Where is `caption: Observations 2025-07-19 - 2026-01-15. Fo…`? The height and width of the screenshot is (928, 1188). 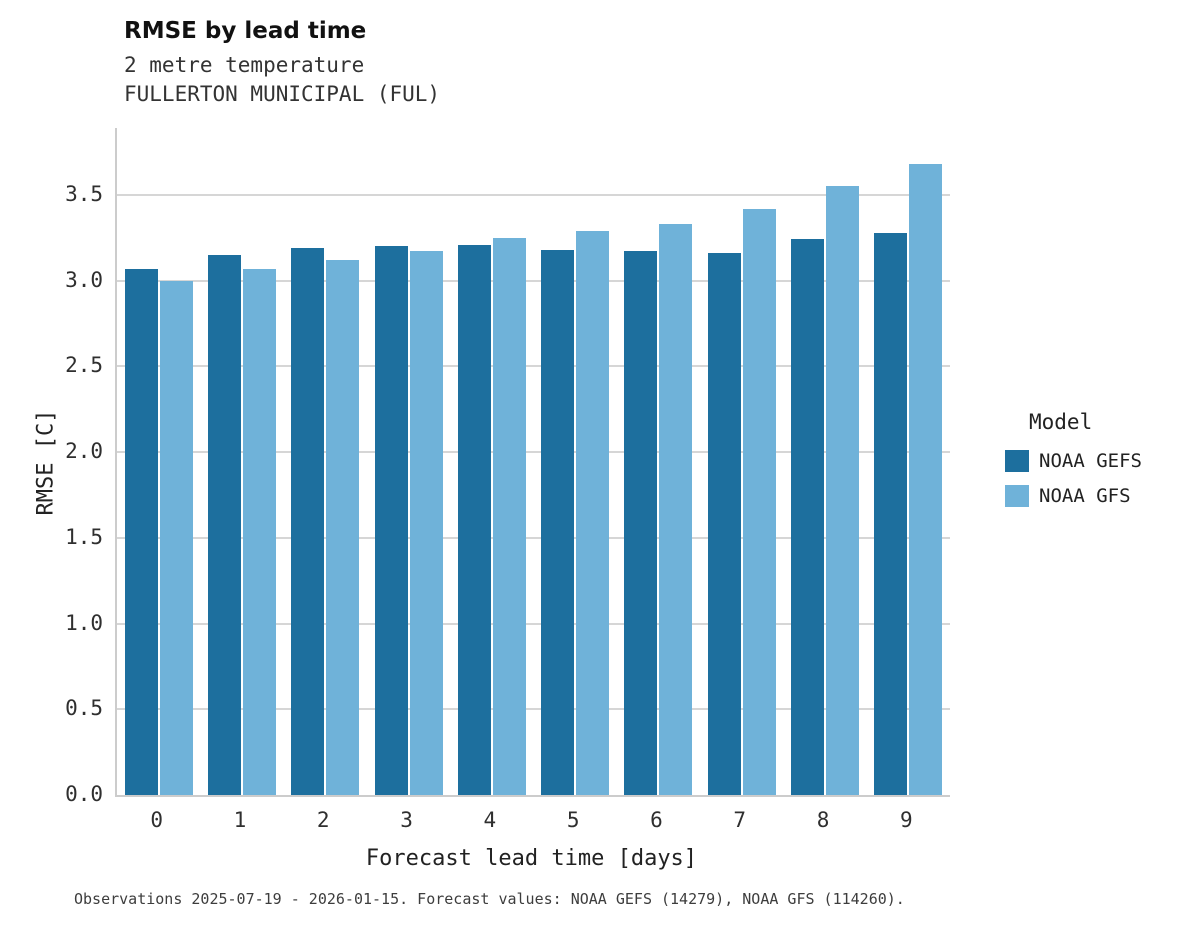
caption: Observations 2025-07-19 - 2026-01-15. Fo… is located at coordinates (489, 899).